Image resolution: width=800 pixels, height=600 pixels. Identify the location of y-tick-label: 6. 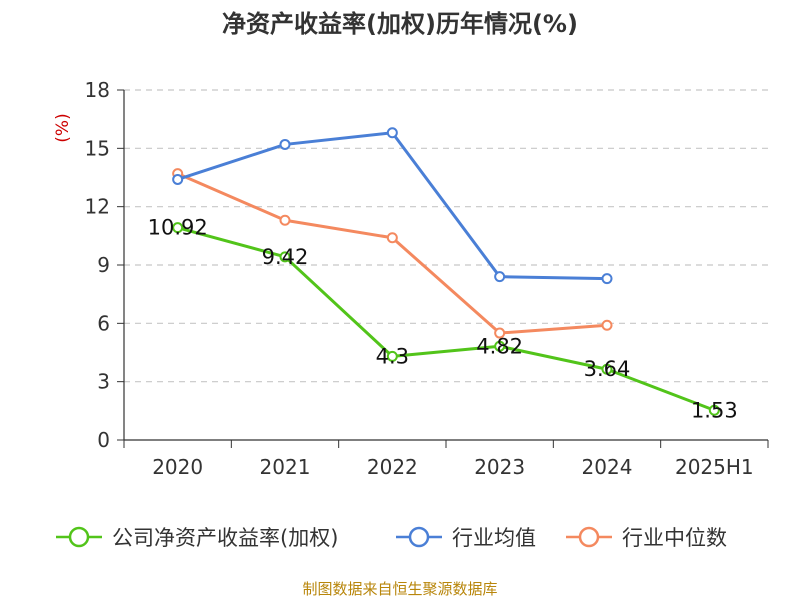
(103, 323).